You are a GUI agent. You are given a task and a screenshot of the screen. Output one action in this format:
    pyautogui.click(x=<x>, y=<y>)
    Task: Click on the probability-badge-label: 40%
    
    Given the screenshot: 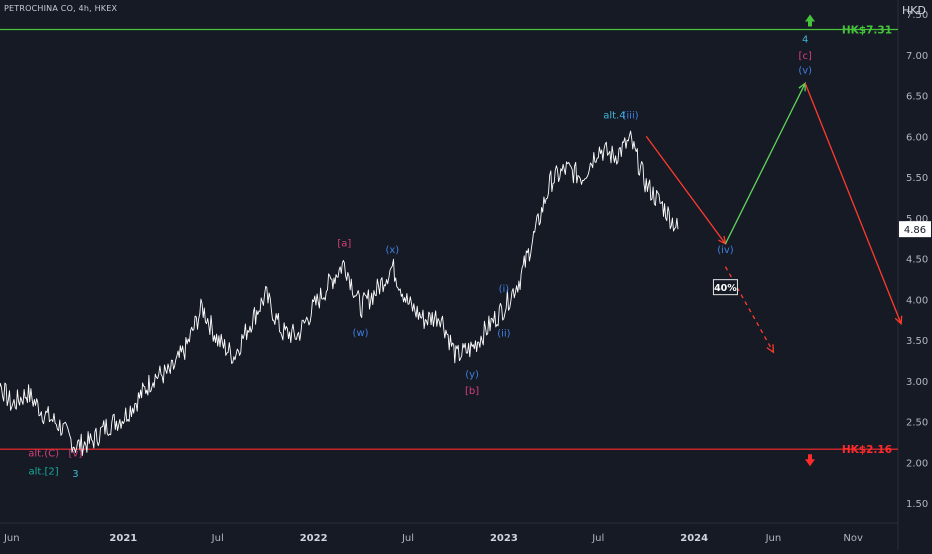 What is the action you would take?
    pyautogui.click(x=725, y=288)
    